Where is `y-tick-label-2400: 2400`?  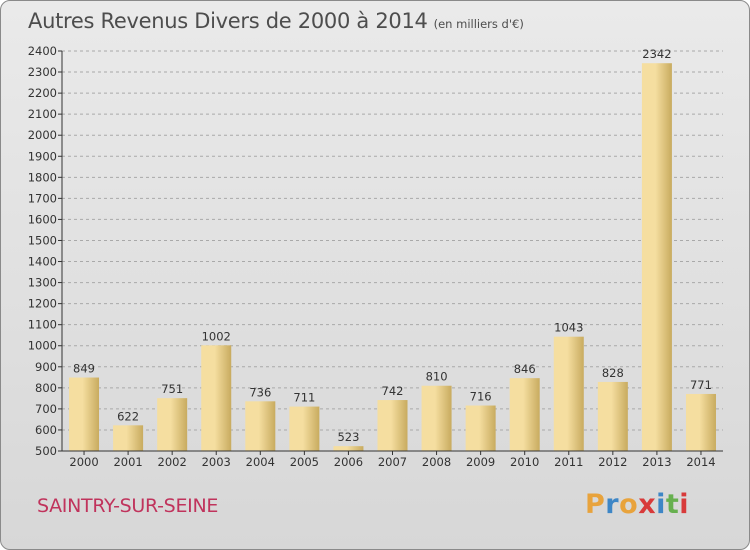
y-tick-label-2400: 2400 is located at coordinates (42, 51).